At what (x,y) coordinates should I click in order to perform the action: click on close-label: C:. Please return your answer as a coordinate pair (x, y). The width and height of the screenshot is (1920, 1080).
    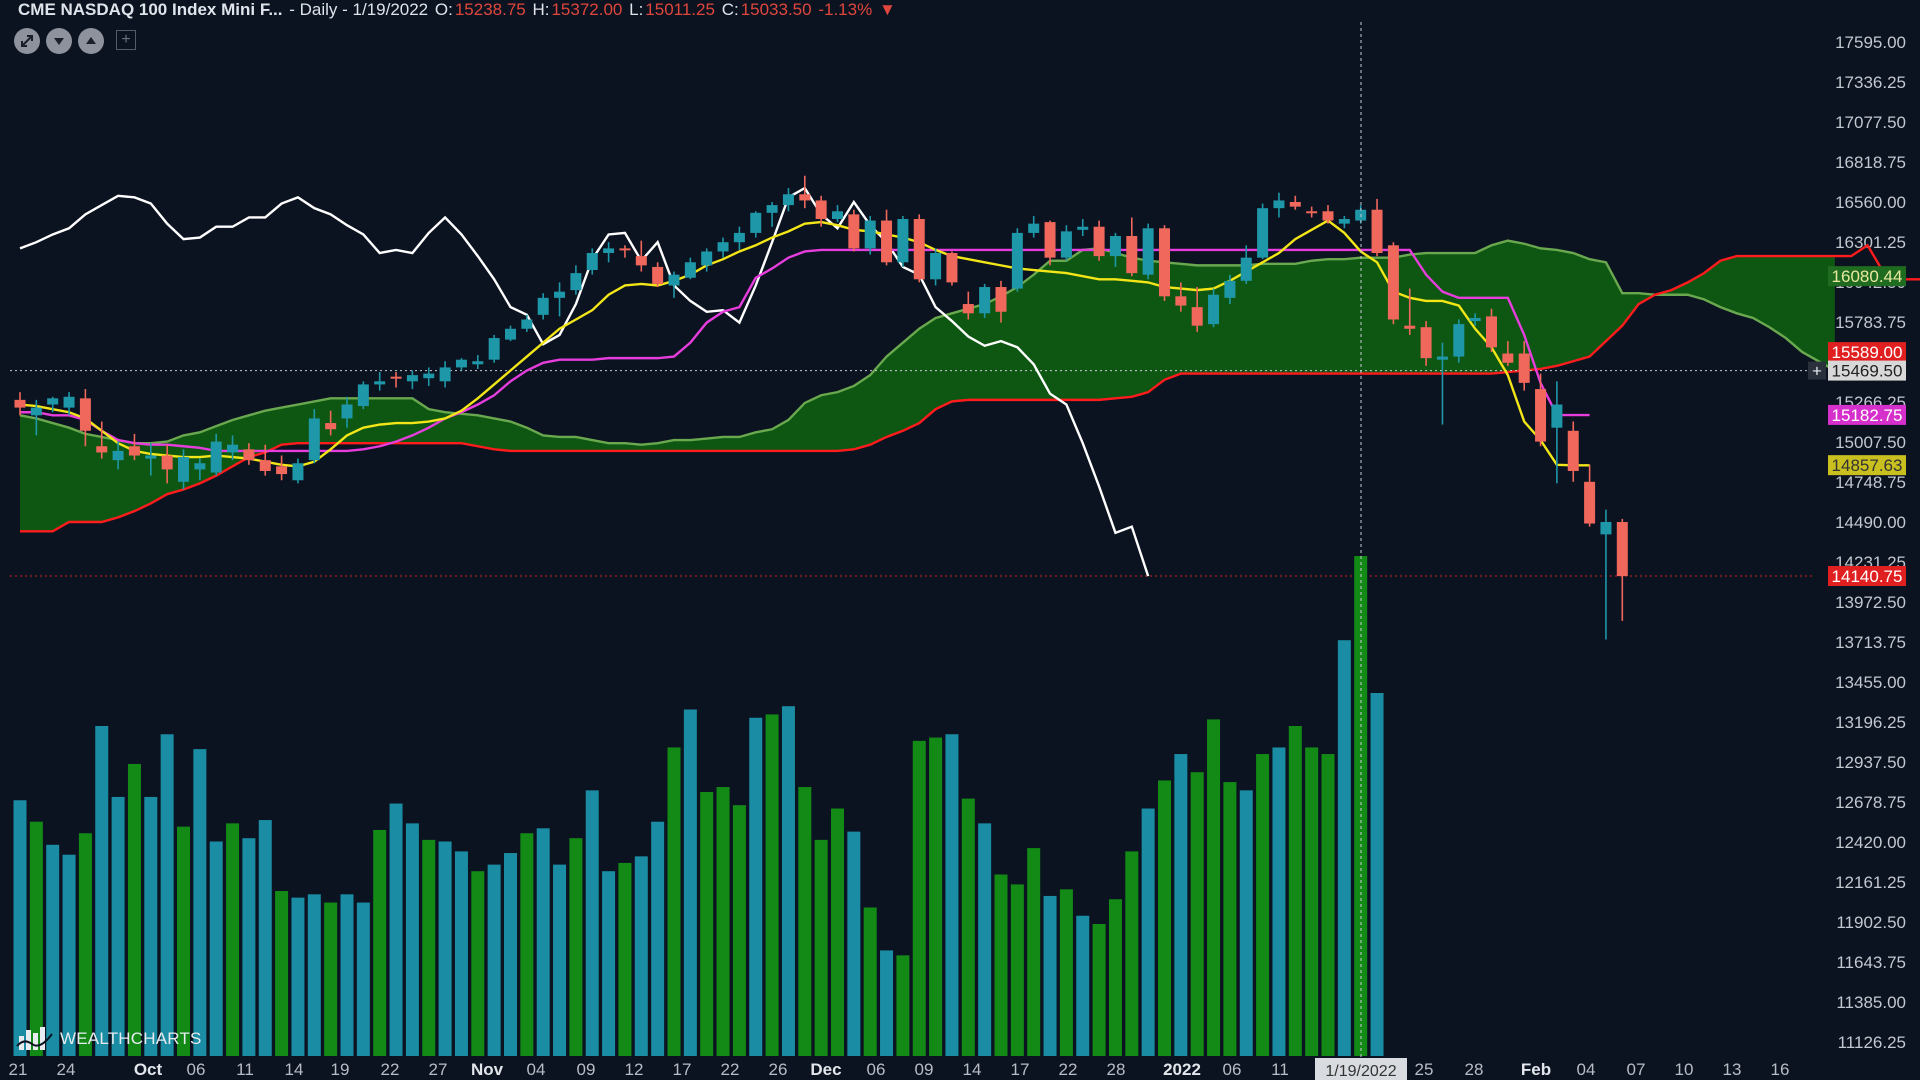
    Looking at the image, I should click on (730, 9).